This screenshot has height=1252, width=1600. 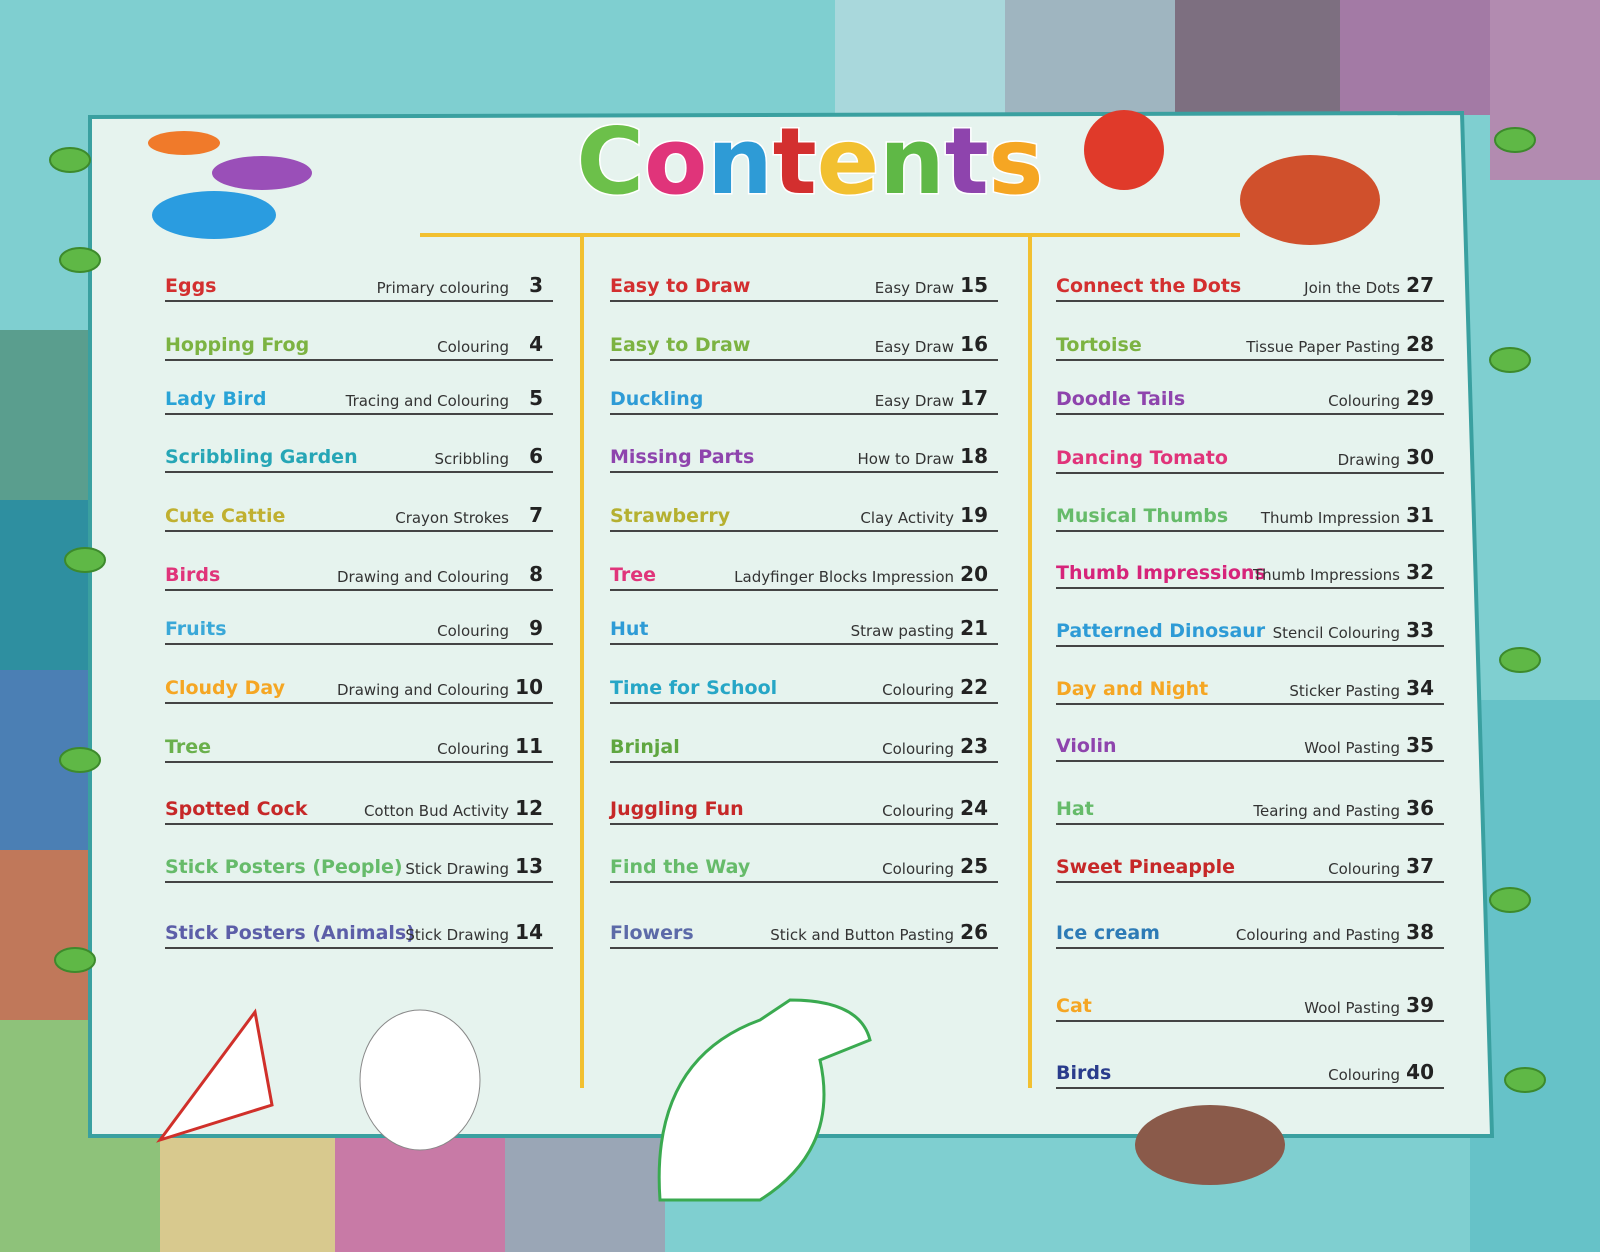 I want to click on contents-entry: Stick Posters (Animals) Stick Drawing 14, so click(x=359, y=933).